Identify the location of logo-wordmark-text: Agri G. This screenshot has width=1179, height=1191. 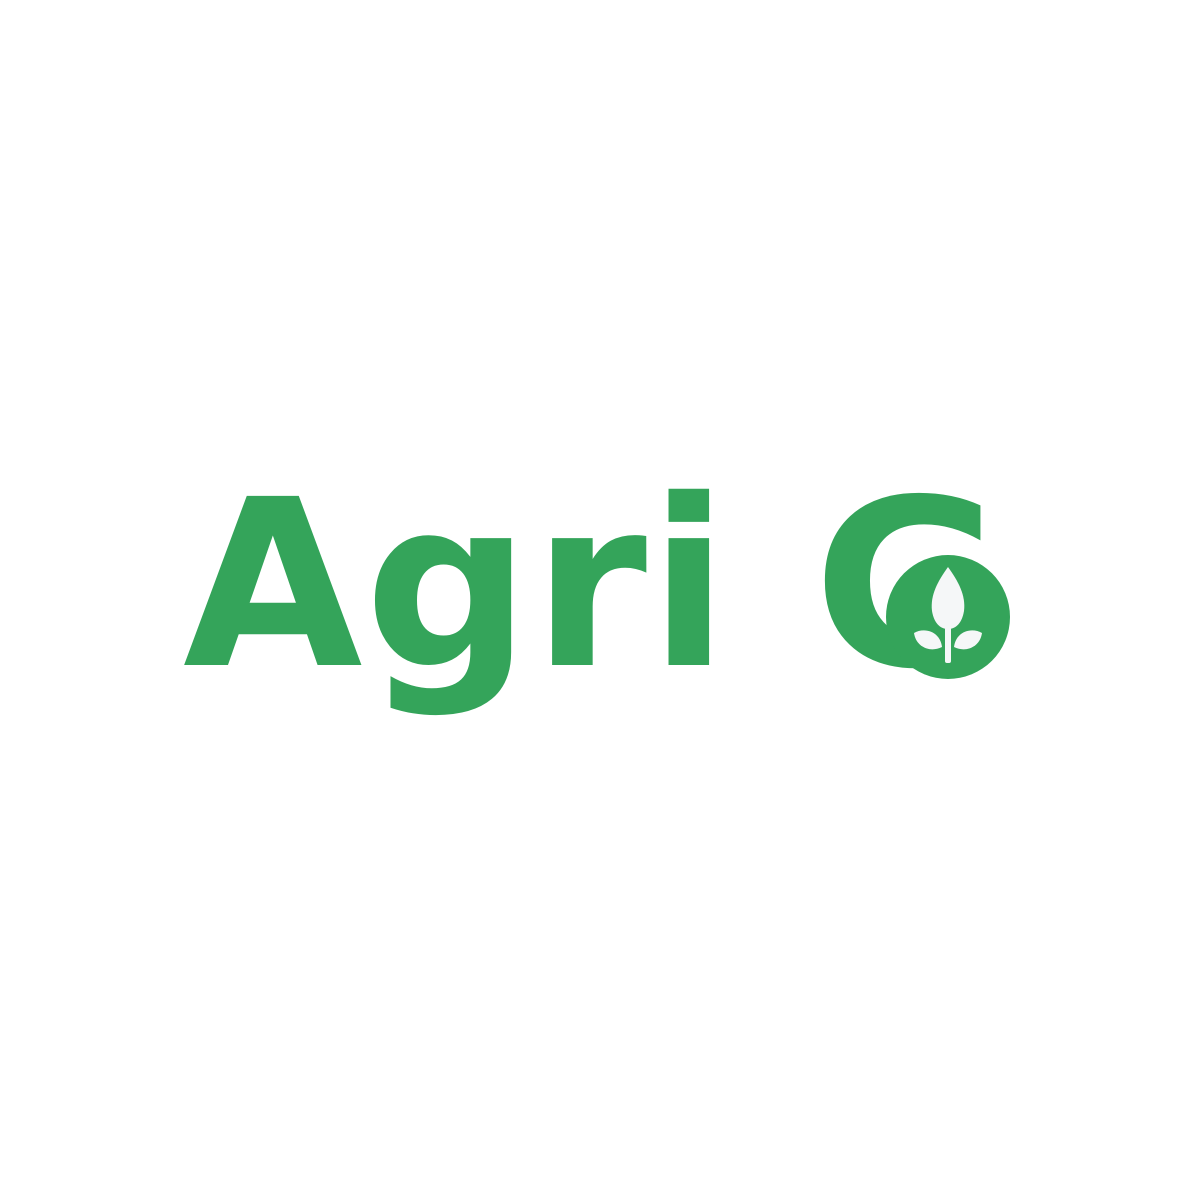
(594, 585).